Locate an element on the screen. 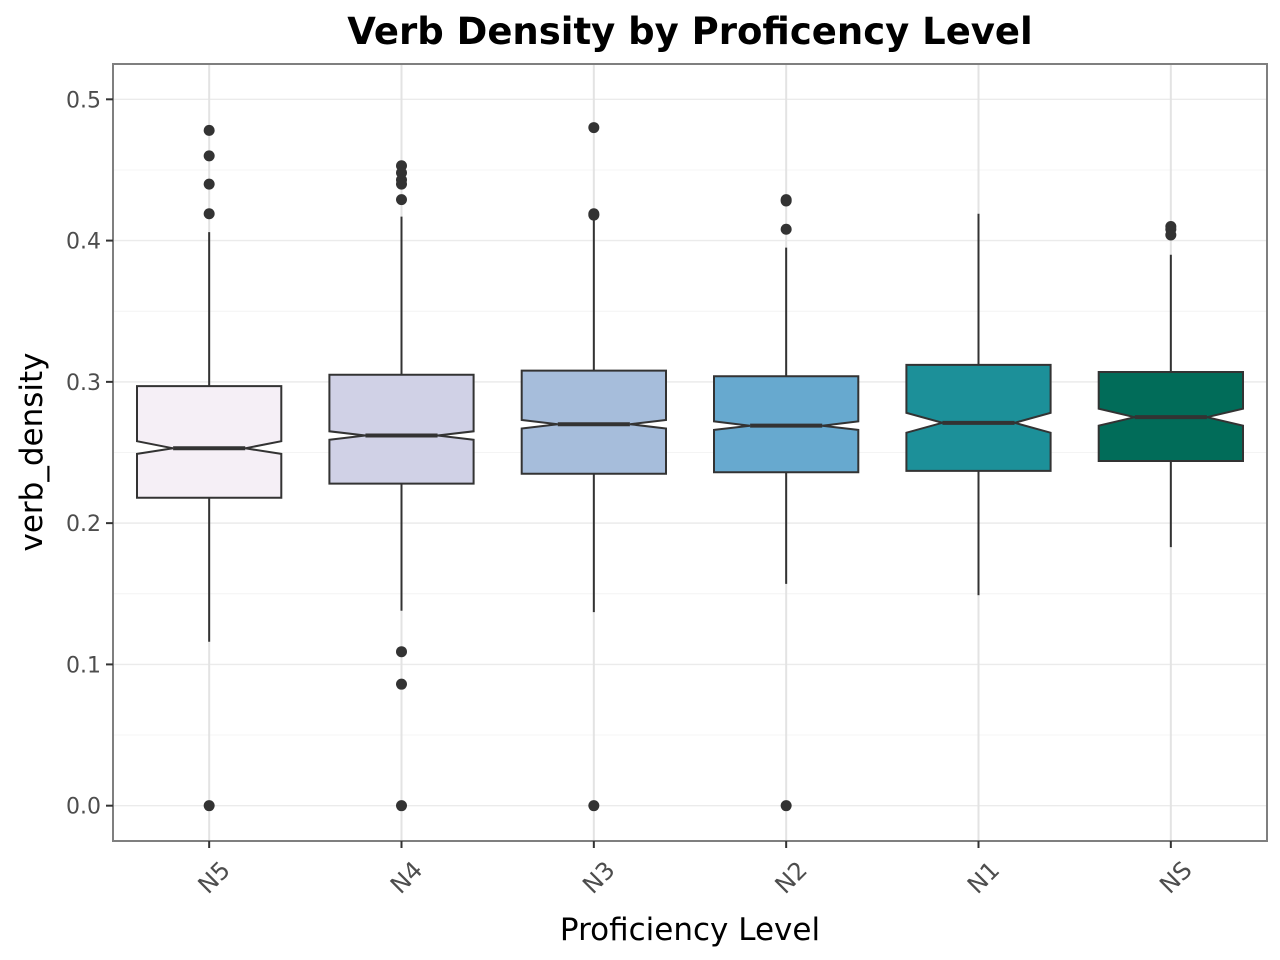 Image resolution: width=1280 pixels, height=960 pixels. y-tick-label: 0.2 is located at coordinates (83, 524).